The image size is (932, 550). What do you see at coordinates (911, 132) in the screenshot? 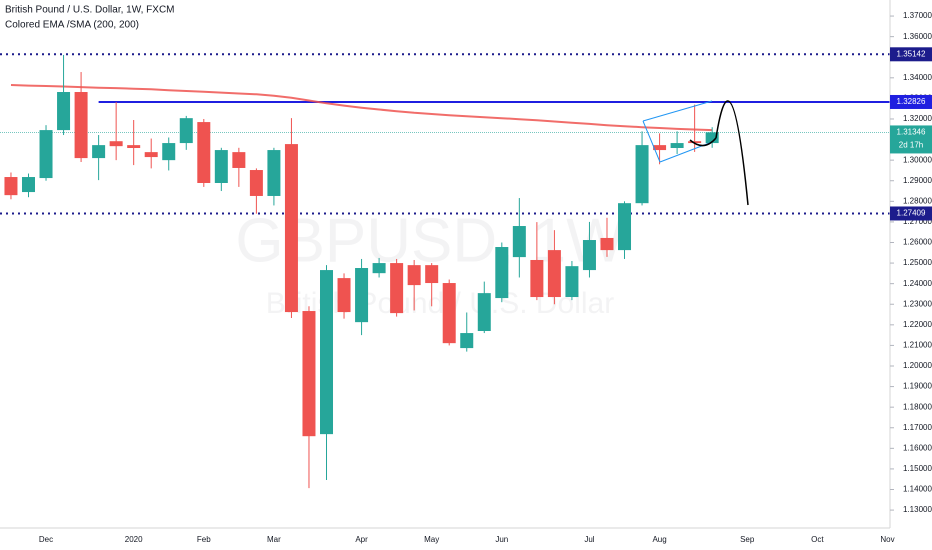
I see `last-price-label: 1.31346` at bounding box center [911, 132].